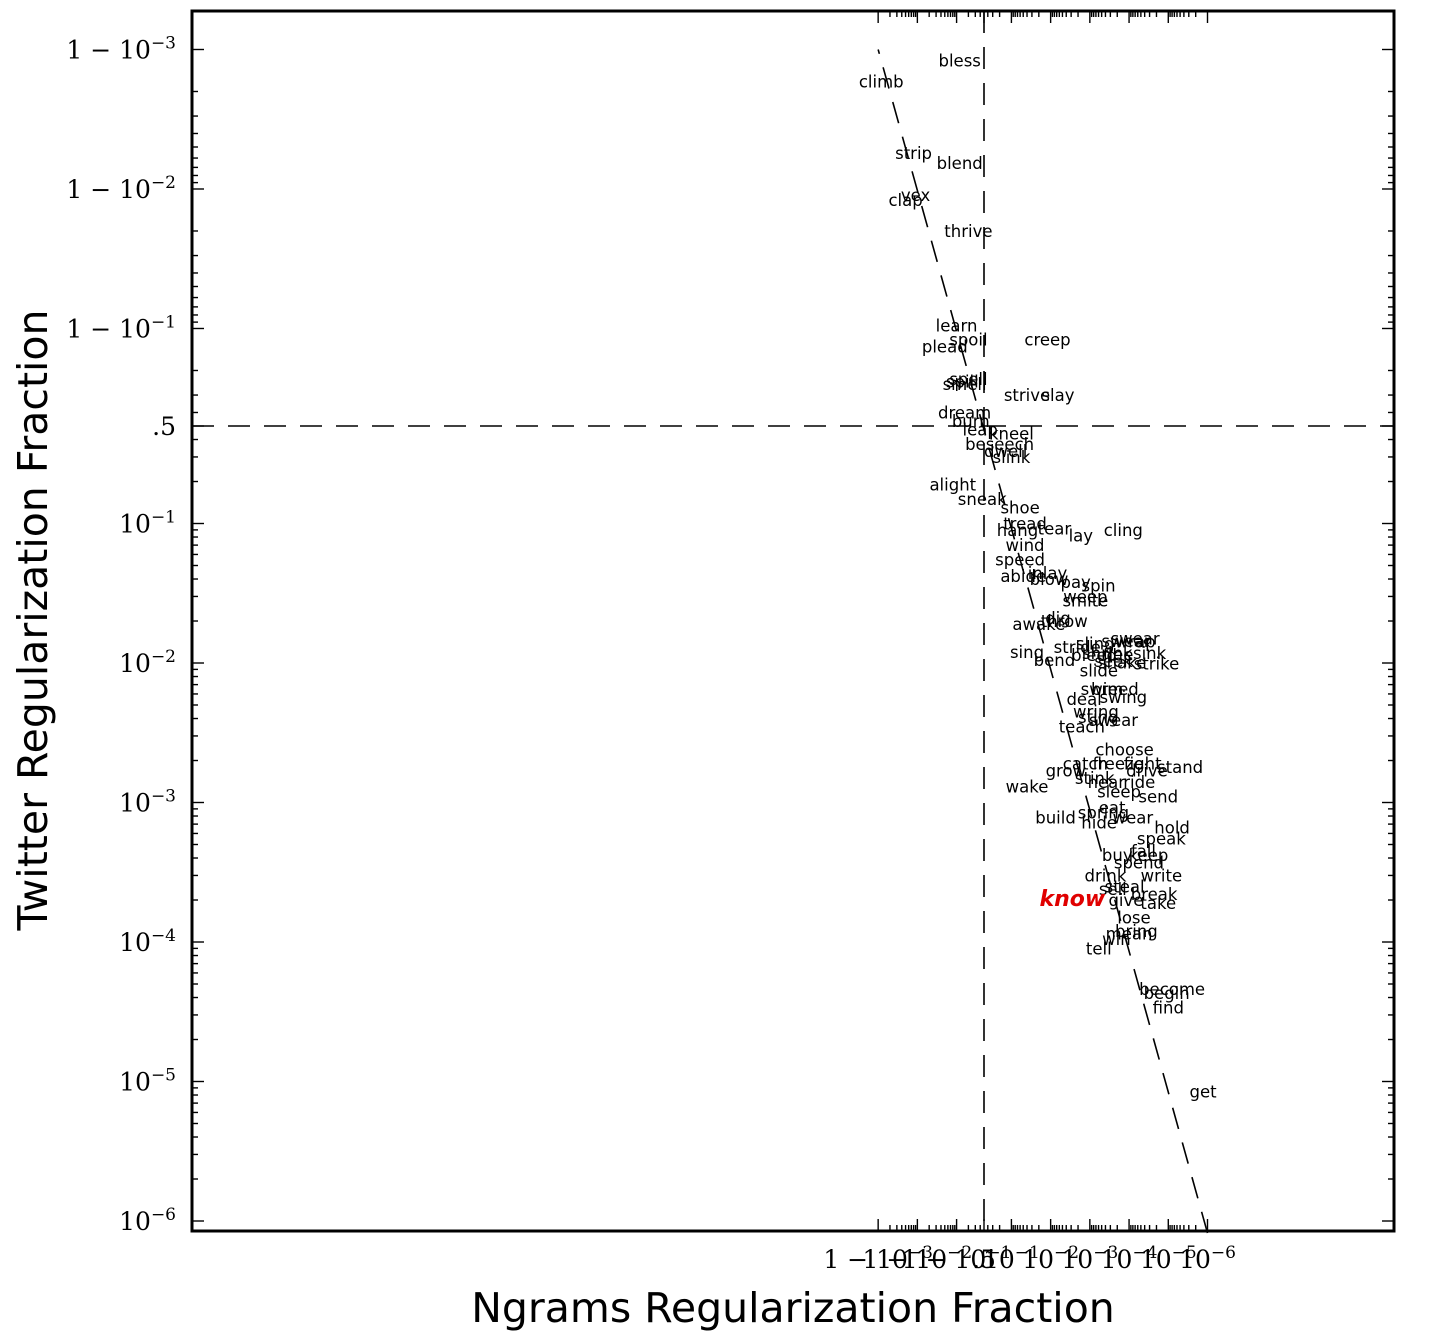 Image resolution: width=1440 pixels, height=1331 pixels. Describe the element at coordinates (1018, 530) in the screenshot. I see `word-point-hang: hang` at that location.